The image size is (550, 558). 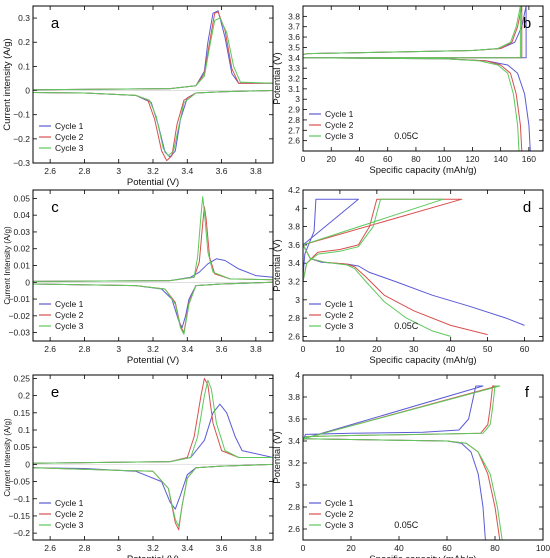 What do you see at coordinates (297, 208) in the screenshot?
I see `y-tick-label: 4` at bounding box center [297, 208].